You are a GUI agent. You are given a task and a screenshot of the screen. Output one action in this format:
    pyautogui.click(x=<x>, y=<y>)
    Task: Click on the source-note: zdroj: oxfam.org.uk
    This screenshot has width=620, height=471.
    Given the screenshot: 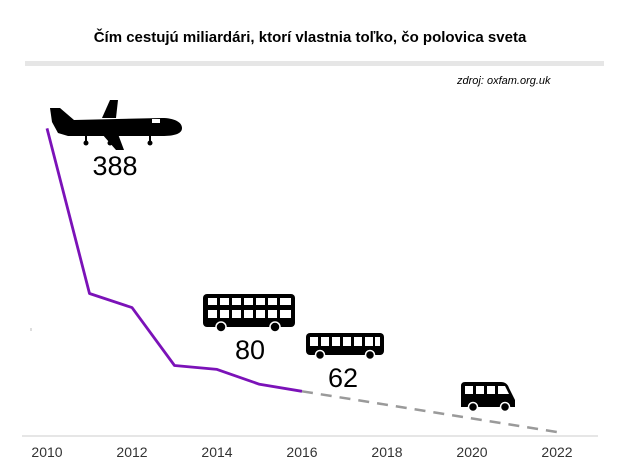 What is the action you would take?
    pyautogui.click(x=504, y=81)
    